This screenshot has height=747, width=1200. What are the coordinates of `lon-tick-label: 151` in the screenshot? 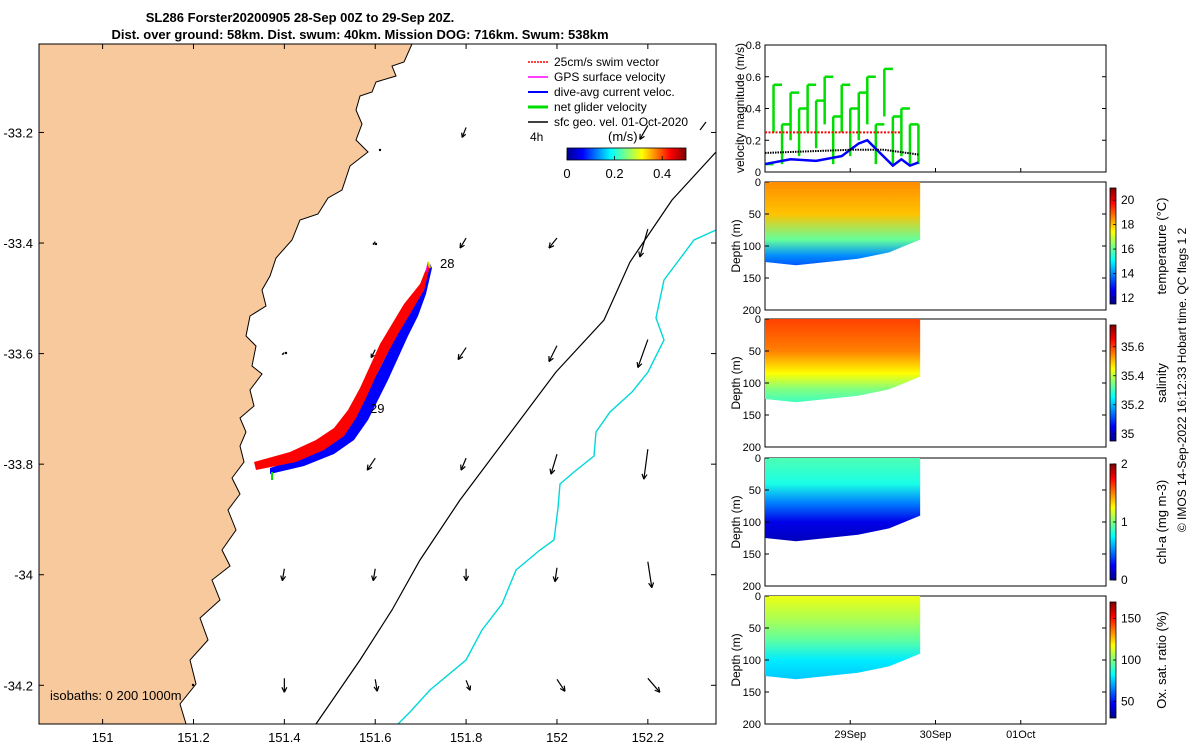 It's located at (103, 737).